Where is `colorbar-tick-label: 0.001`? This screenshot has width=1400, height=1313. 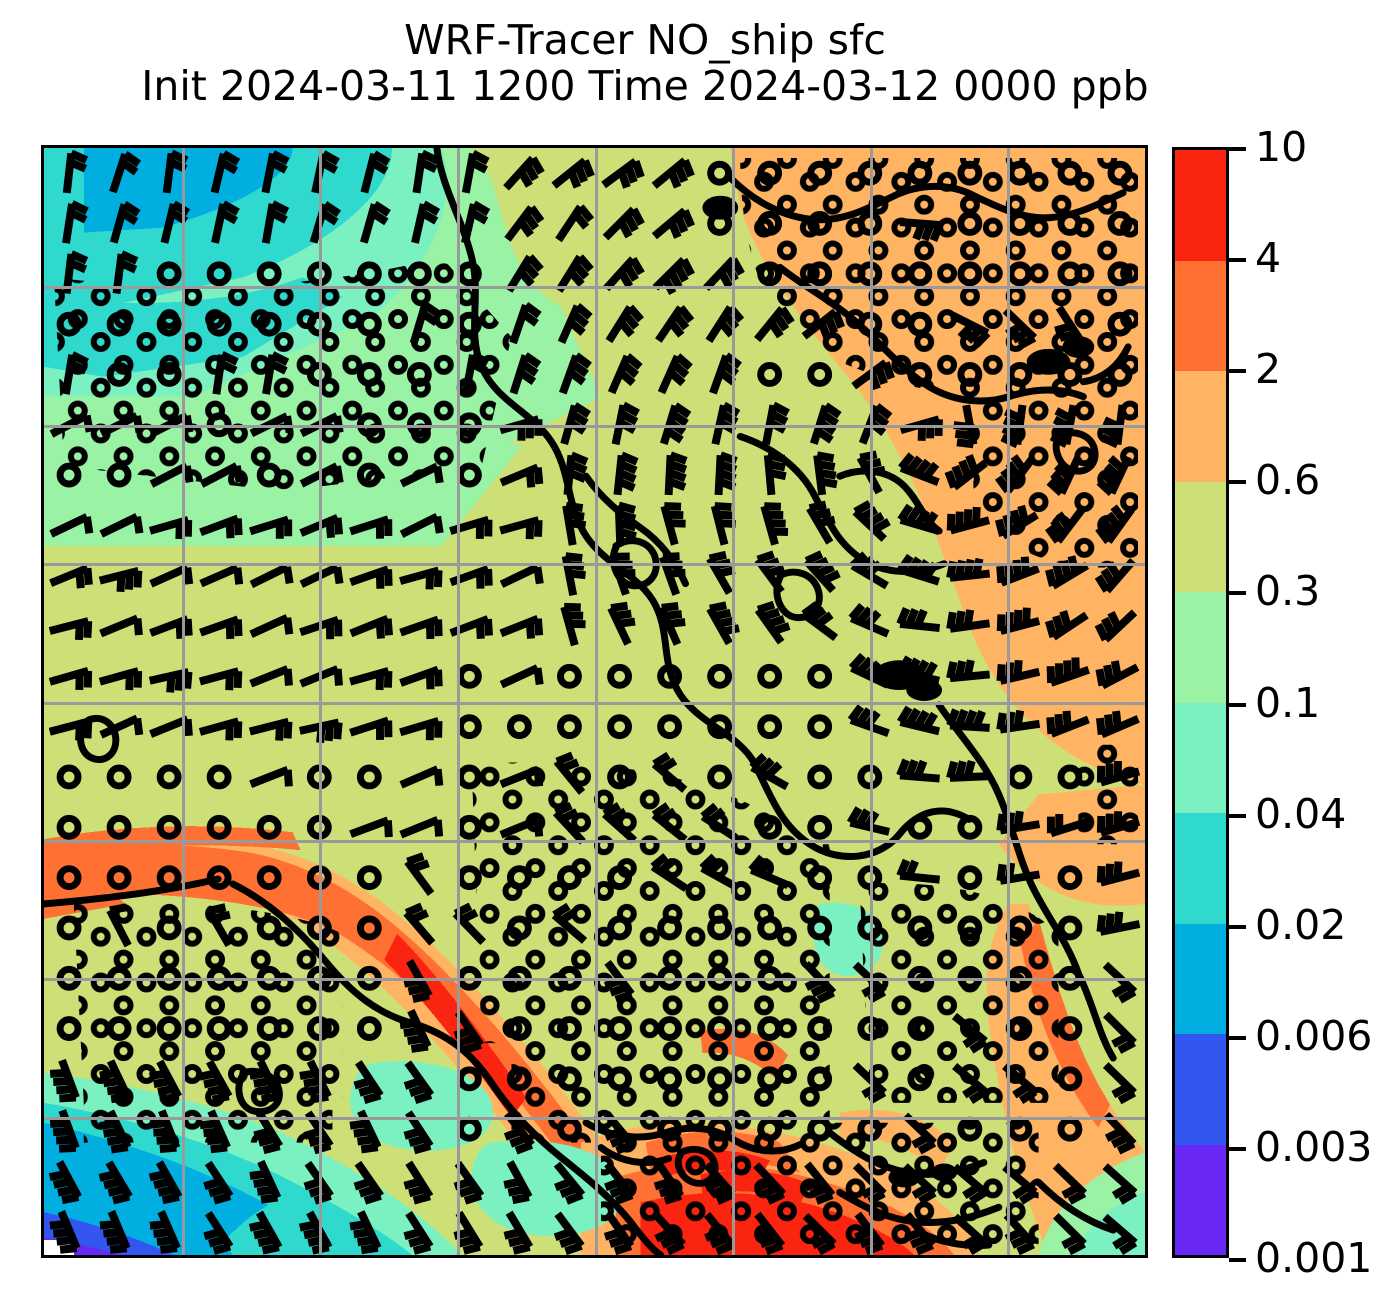 colorbar-tick-label: 0.001 is located at coordinates (1314, 1258).